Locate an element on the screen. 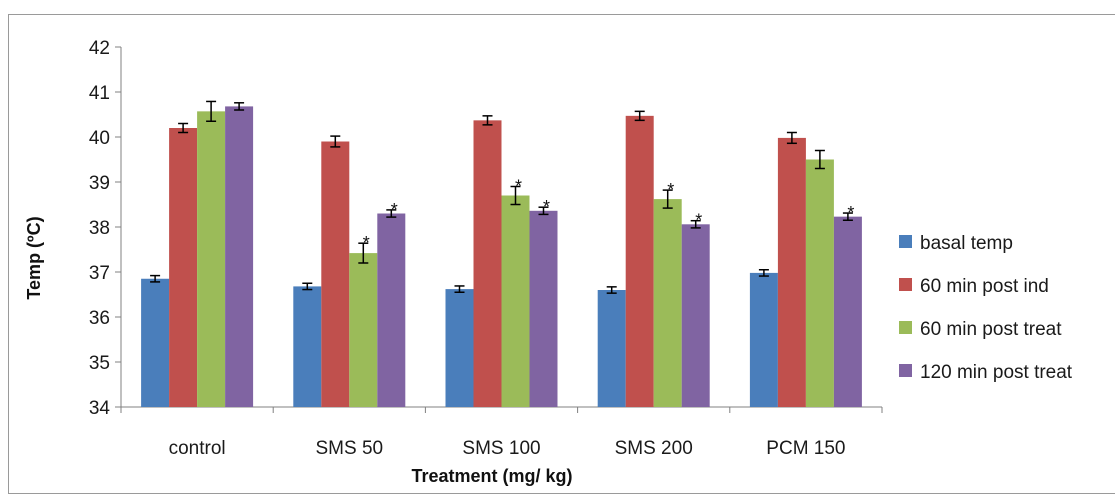 This screenshot has width=1115, height=494. x-tick-label: SMS 200 is located at coordinates (654, 448).